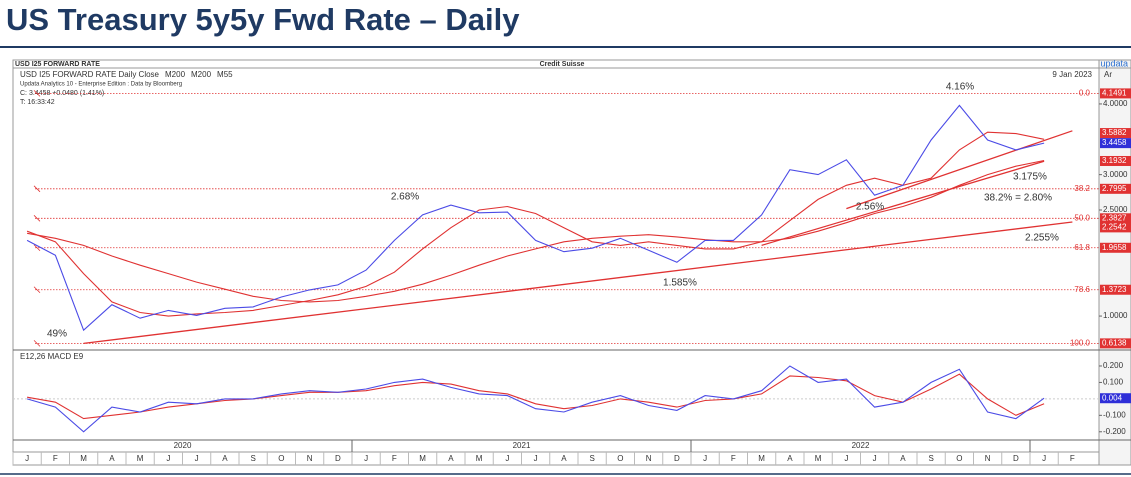 The image size is (1131, 477). Describe the element at coordinates (1114, 431) in the screenshot. I see `y-tick-label: -0.200` at that location.